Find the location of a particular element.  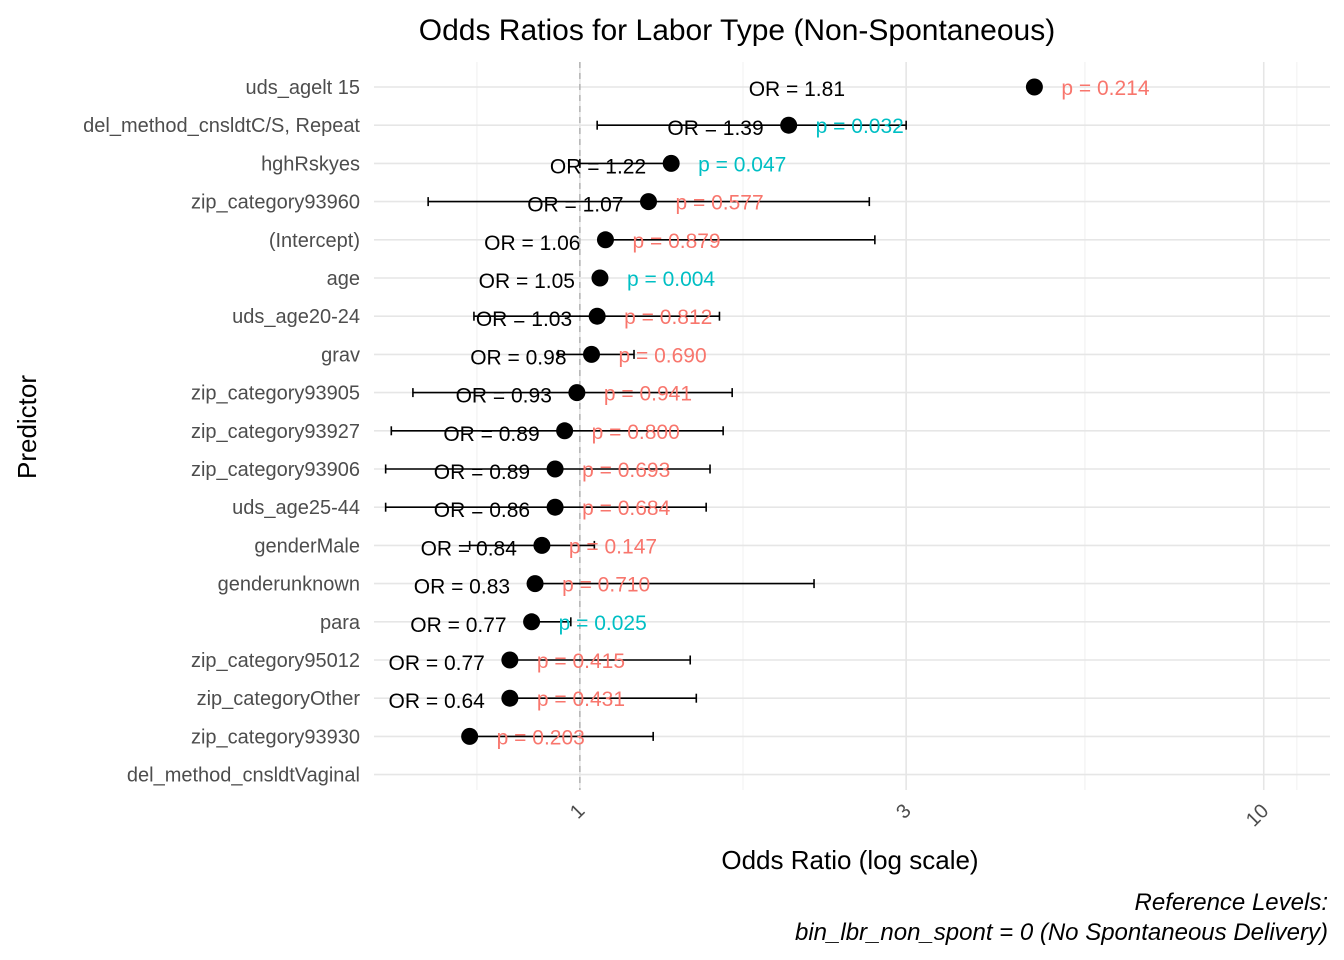

or-label: OR = 1.03 is located at coordinates (524, 319).